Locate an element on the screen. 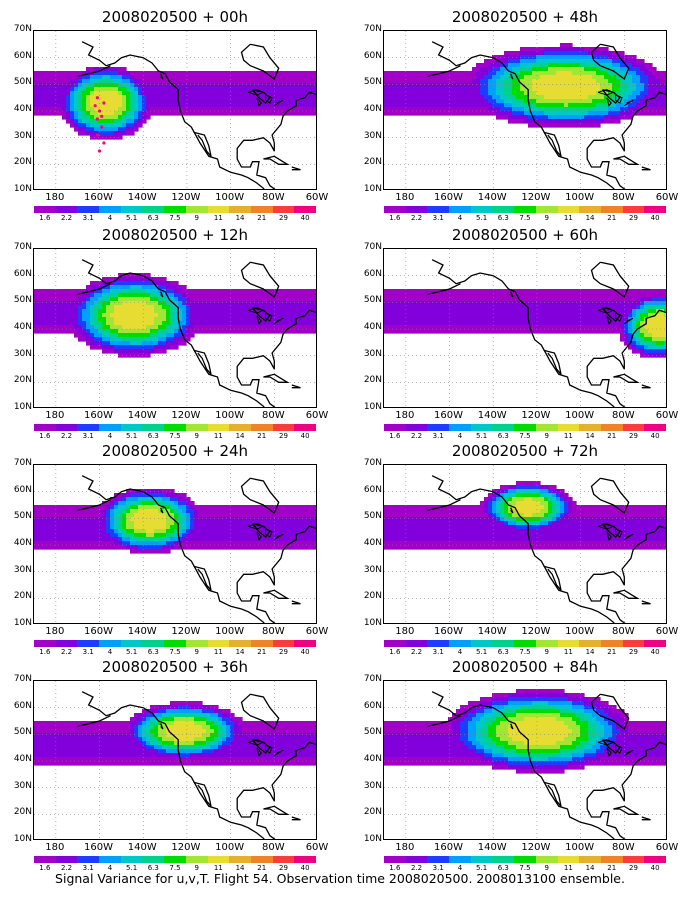 The image size is (700, 900). longitude-tick-label: 80W is located at coordinates (273, 197).